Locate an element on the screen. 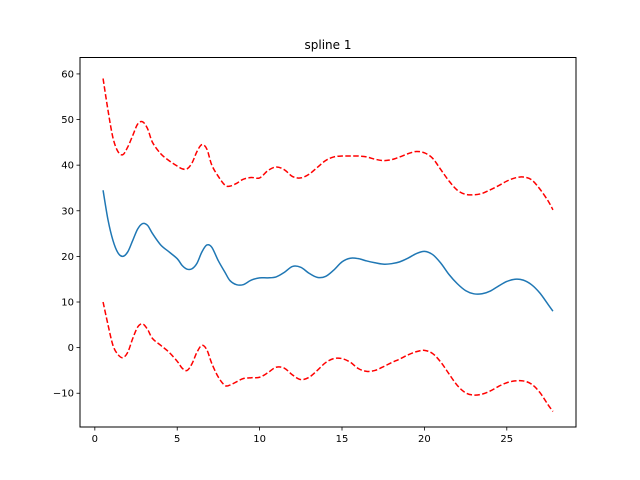 The image size is (640, 480). y-tick-label: 60 is located at coordinates (67, 74).